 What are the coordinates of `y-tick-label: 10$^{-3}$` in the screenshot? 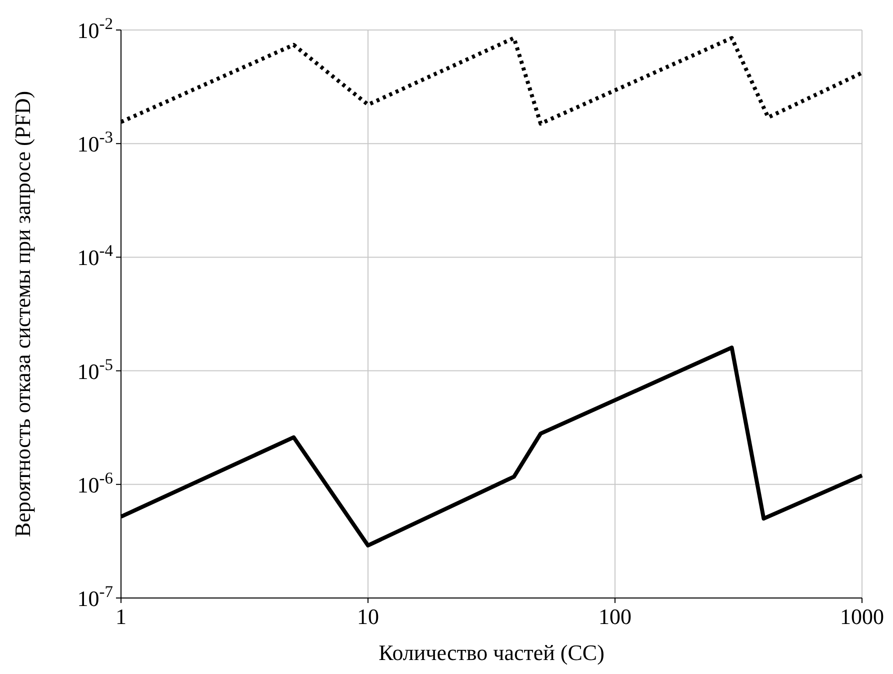 It's located at (95, 142).